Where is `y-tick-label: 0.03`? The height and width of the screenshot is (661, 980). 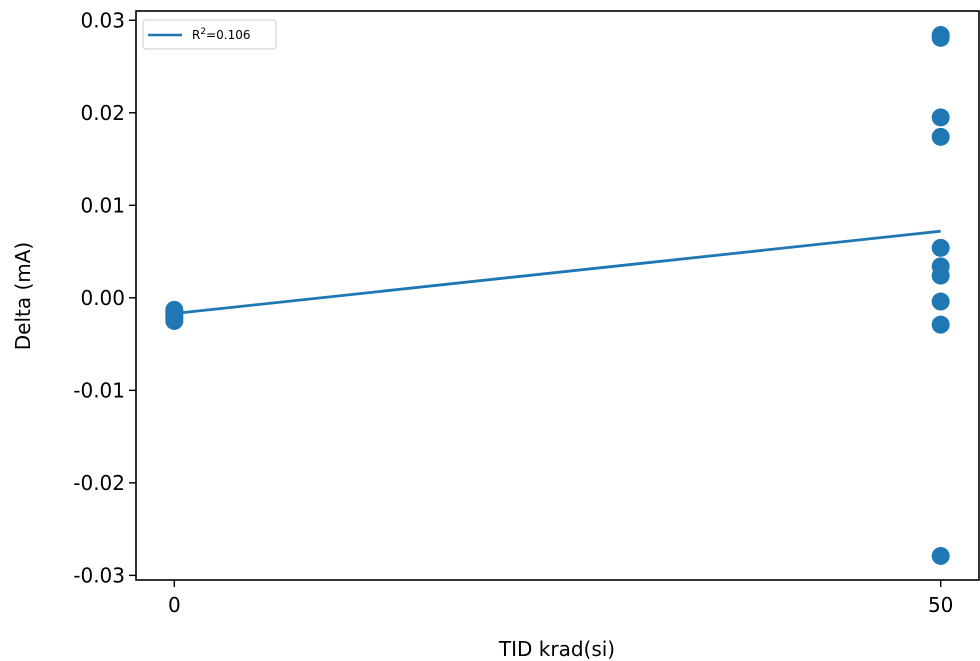
y-tick-label: 0.03 is located at coordinates (102, 20).